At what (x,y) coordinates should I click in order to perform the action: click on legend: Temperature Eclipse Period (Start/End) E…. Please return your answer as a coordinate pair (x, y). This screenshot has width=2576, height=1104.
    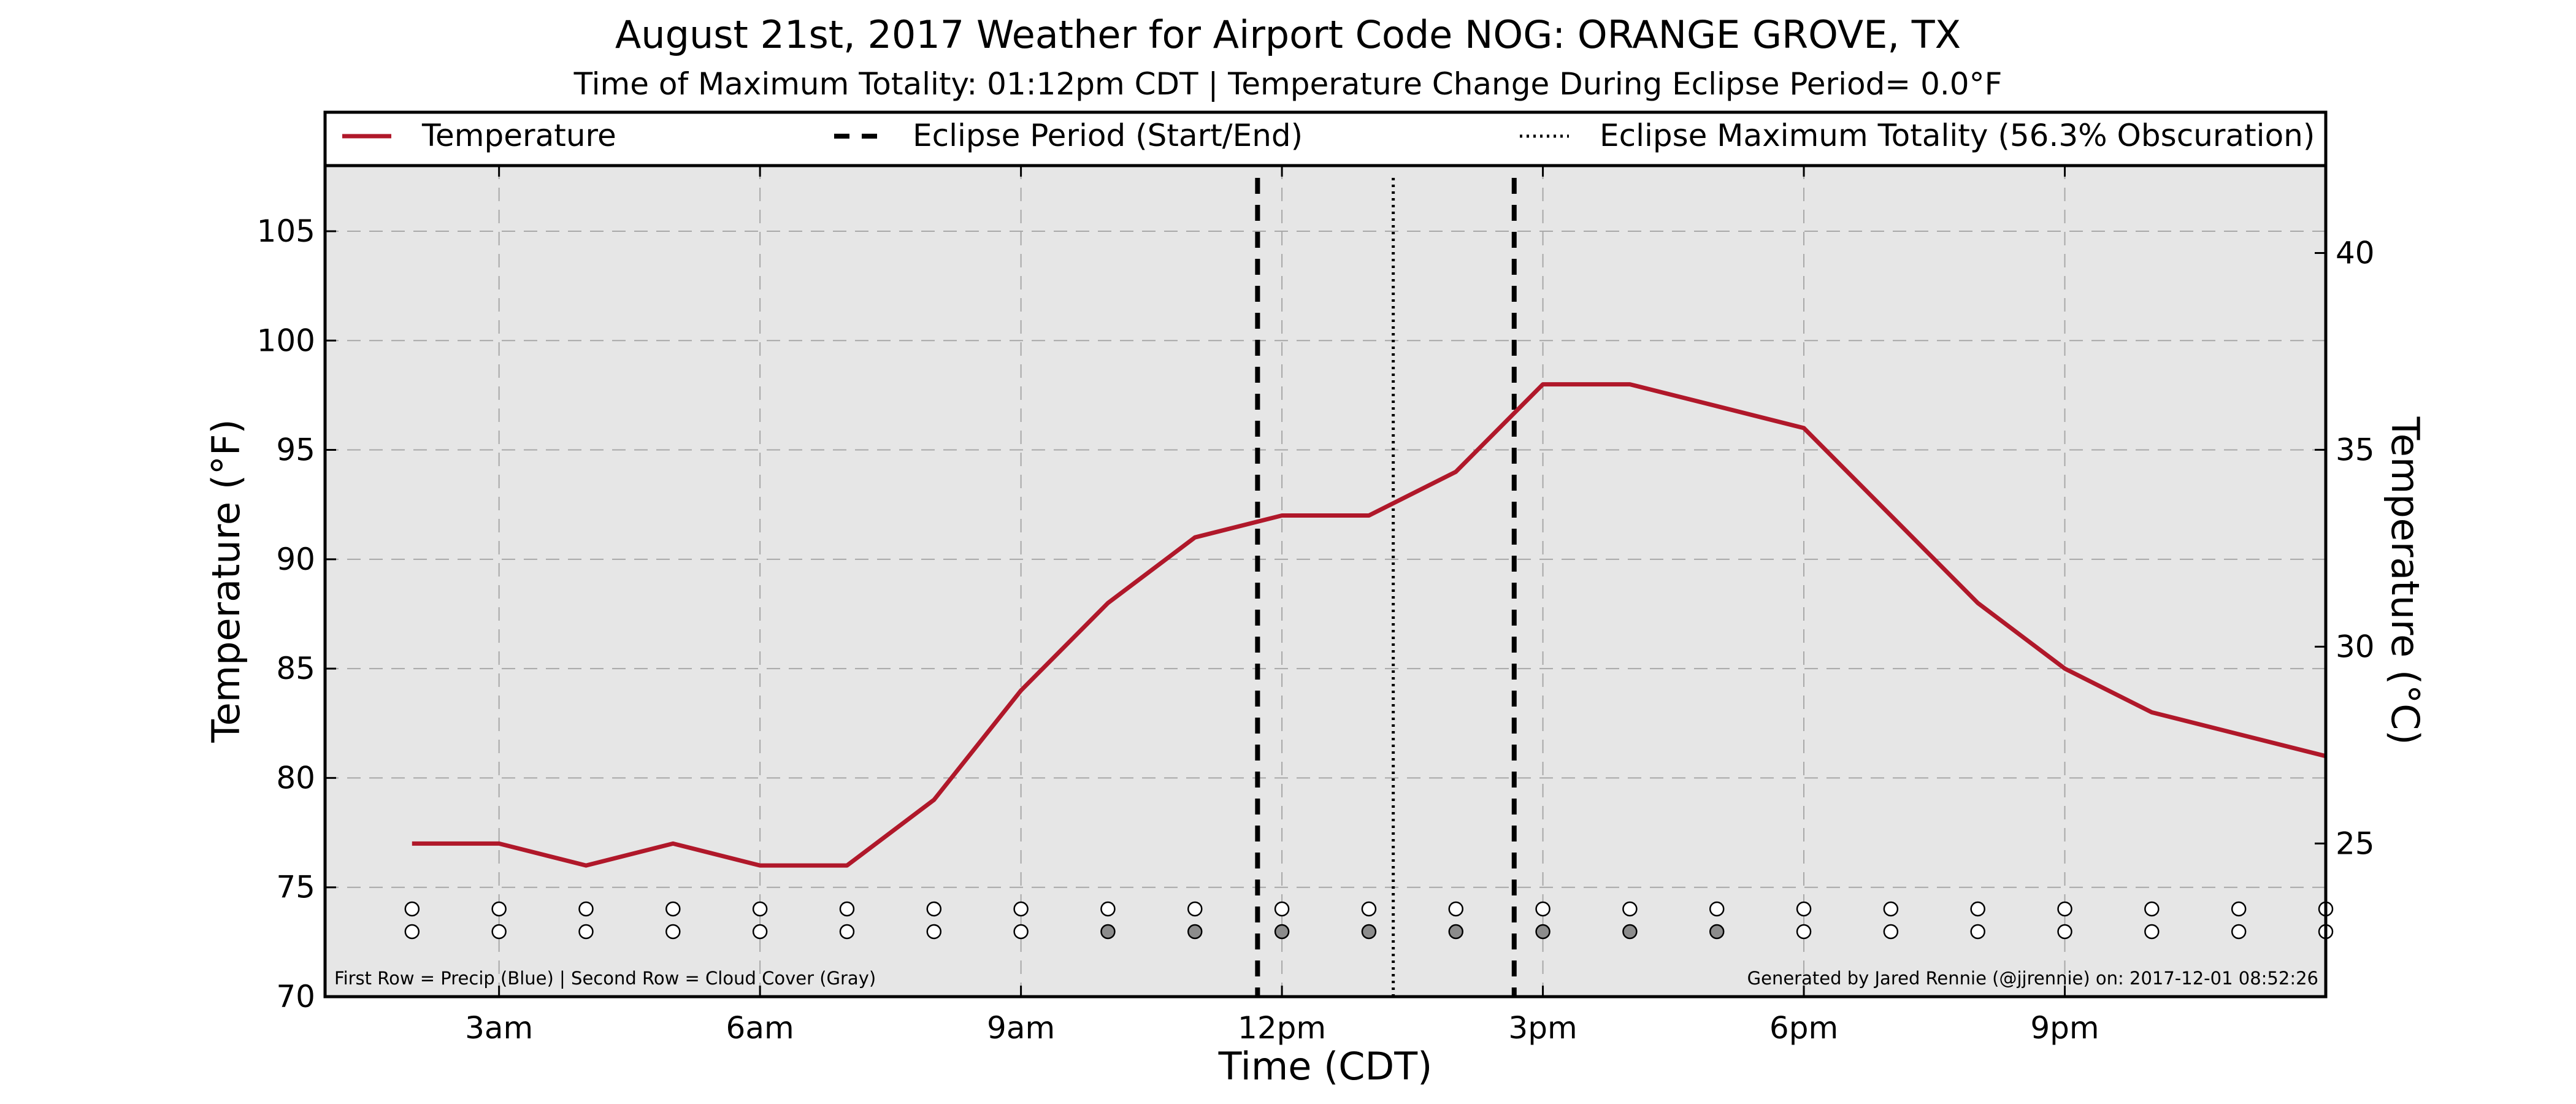
    Looking at the image, I should click on (1325, 138).